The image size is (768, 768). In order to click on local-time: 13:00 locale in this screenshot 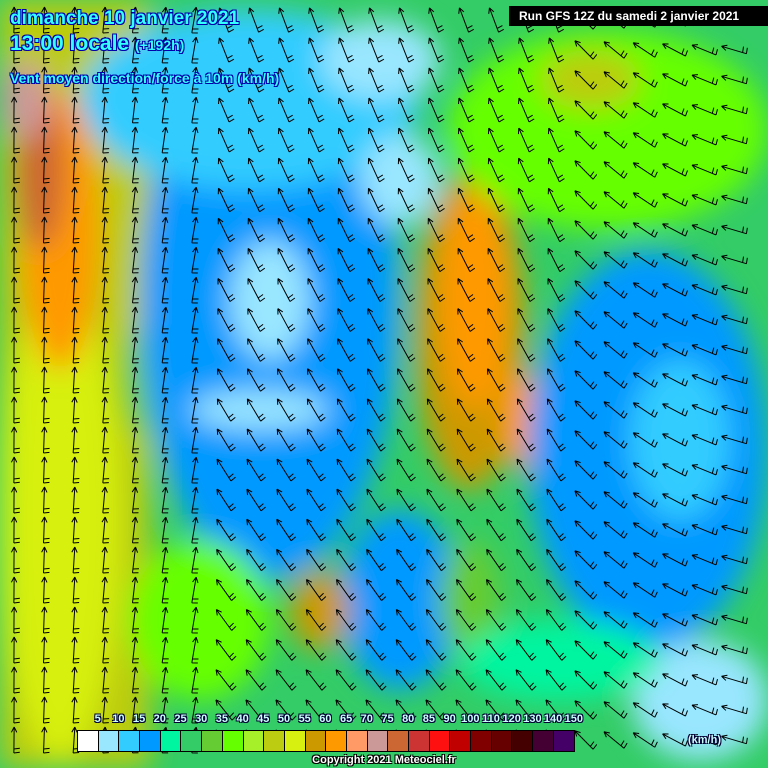, I will do `click(69, 44)`.